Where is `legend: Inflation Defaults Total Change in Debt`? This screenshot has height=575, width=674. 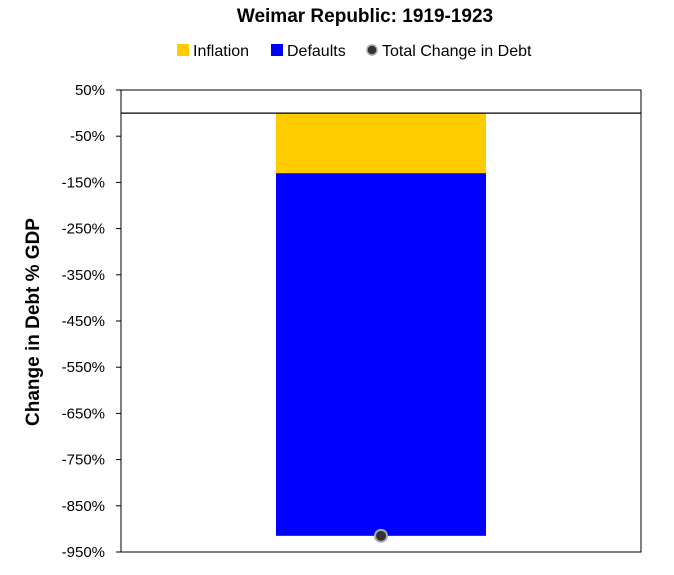 legend: Inflation Defaults Total Change in Debt is located at coordinates (354, 51).